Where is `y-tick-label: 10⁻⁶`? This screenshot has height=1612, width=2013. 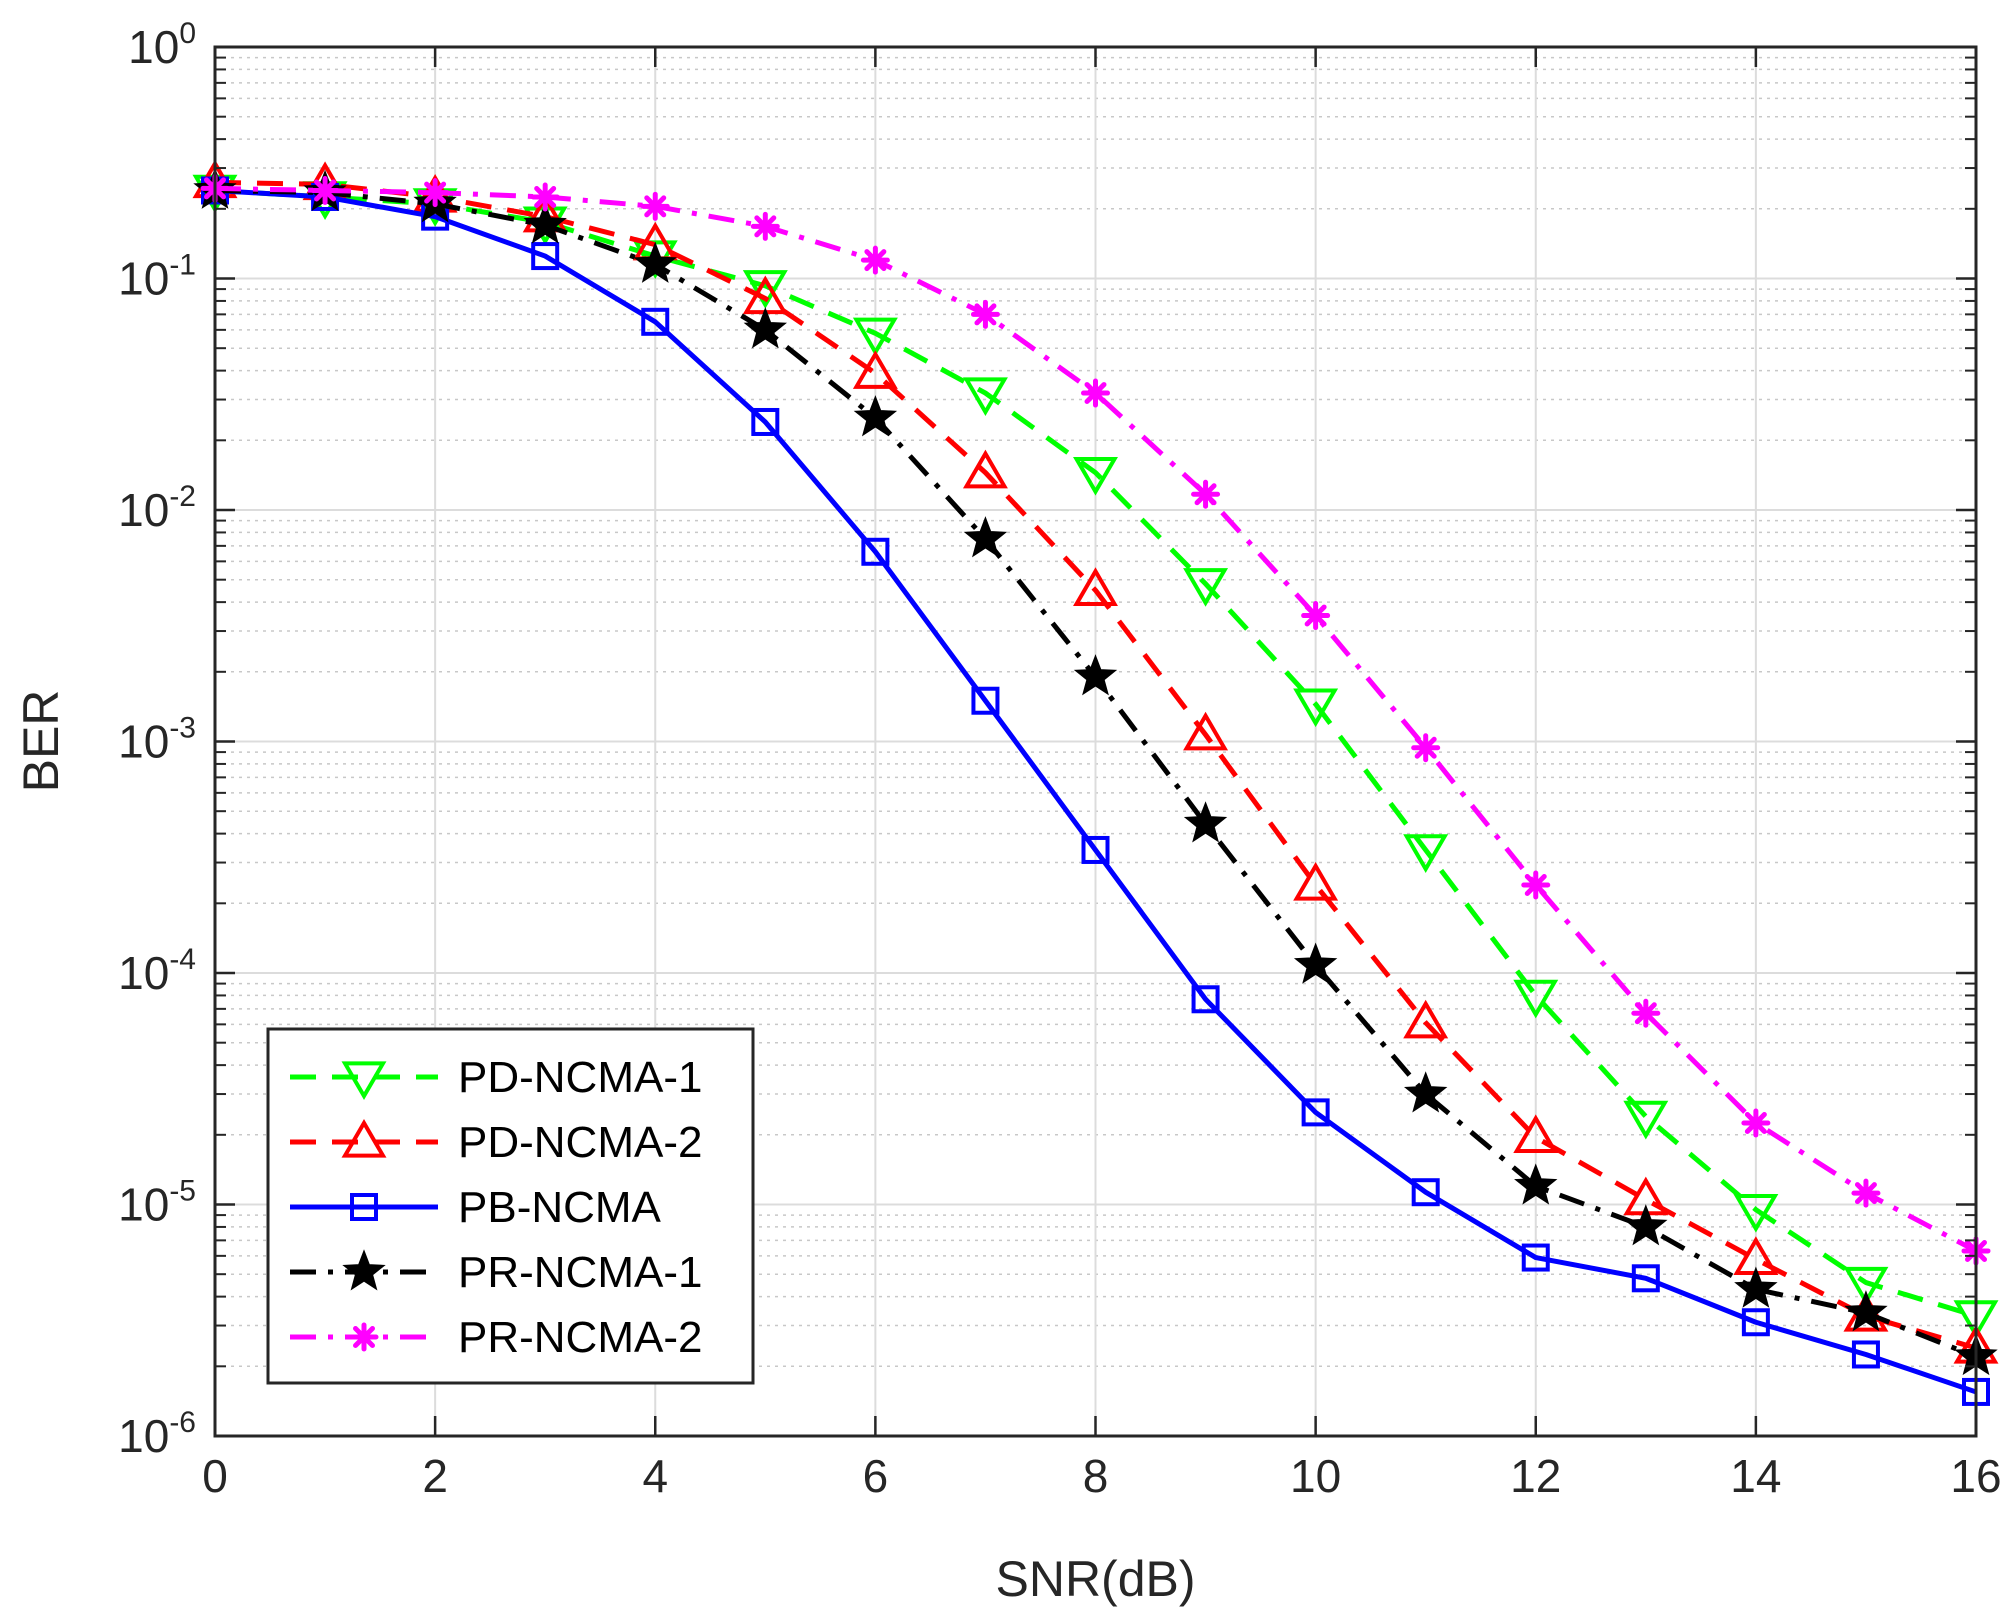
y-tick-label: 10⁻⁶ is located at coordinates (157, 1434).